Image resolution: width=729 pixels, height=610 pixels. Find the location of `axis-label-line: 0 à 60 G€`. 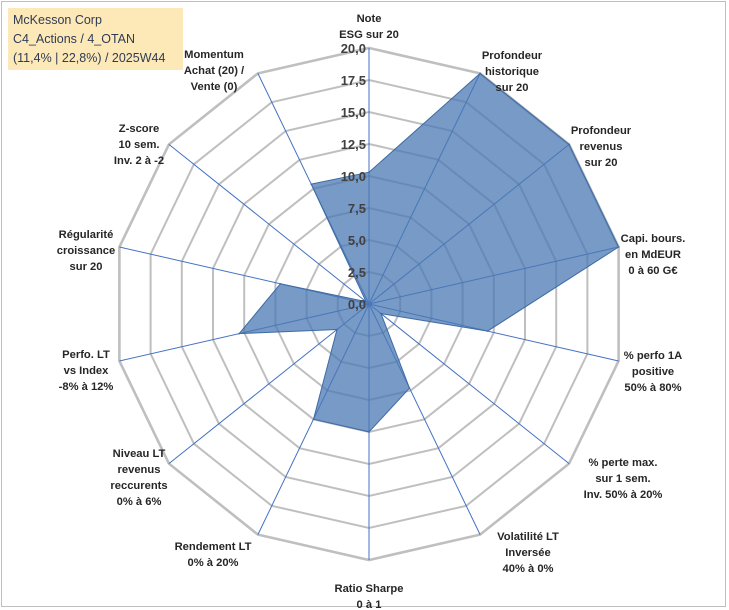

axis-label-line: 0 à 60 G€ is located at coordinates (653, 271).